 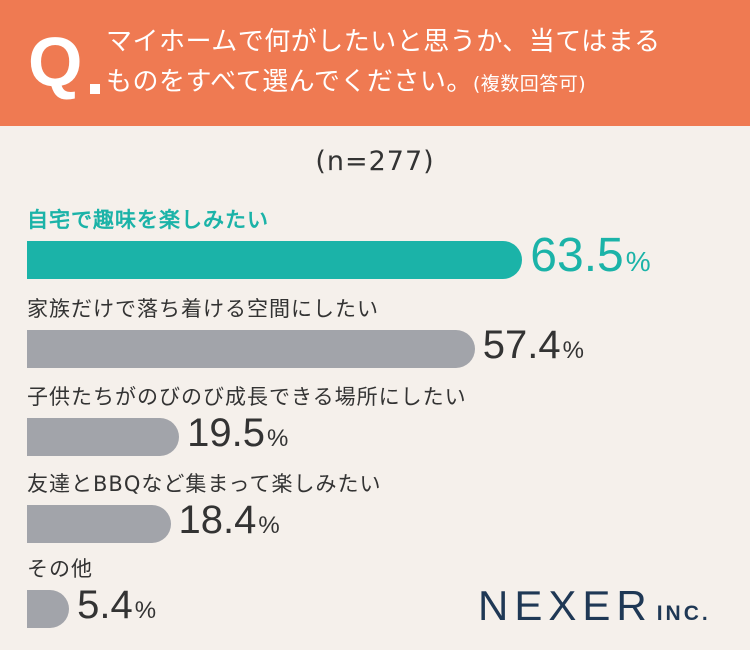 I want to click on category-label: 自宅で趣味を楽しみたい, so click(x=148, y=220).